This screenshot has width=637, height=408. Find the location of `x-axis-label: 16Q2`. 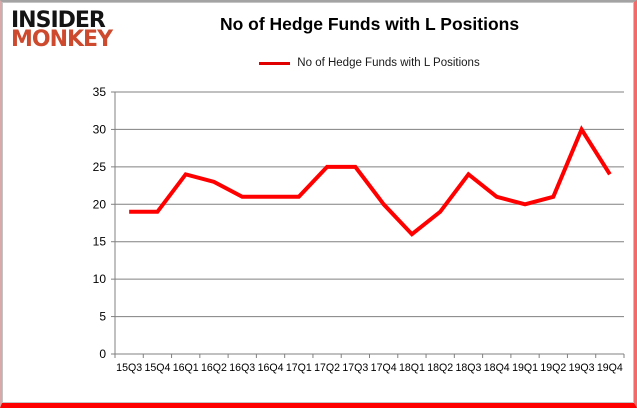

x-axis-label: 16Q2 is located at coordinates (214, 368).